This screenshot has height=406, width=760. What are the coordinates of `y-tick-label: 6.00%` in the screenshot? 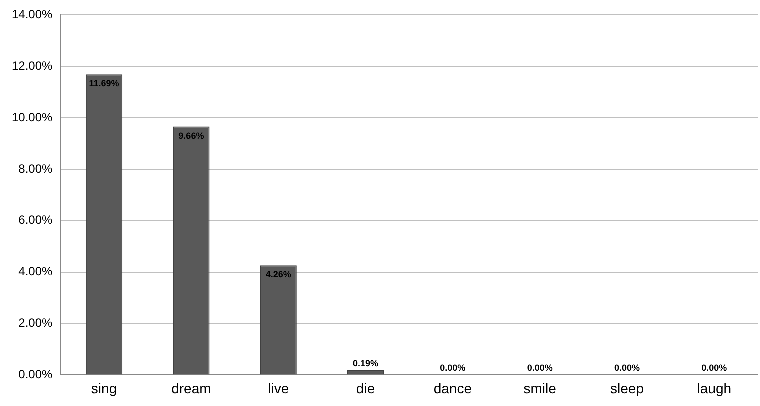 It's located at (36, 220).